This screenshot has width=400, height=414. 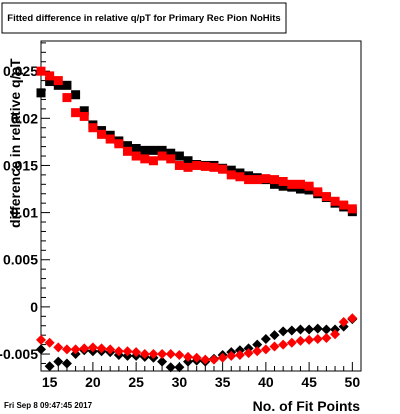 What do you see at coordinates (19, 354) in the screenshot?
I see `y-tick-label: -0.005` at bounding box center [19, 354].